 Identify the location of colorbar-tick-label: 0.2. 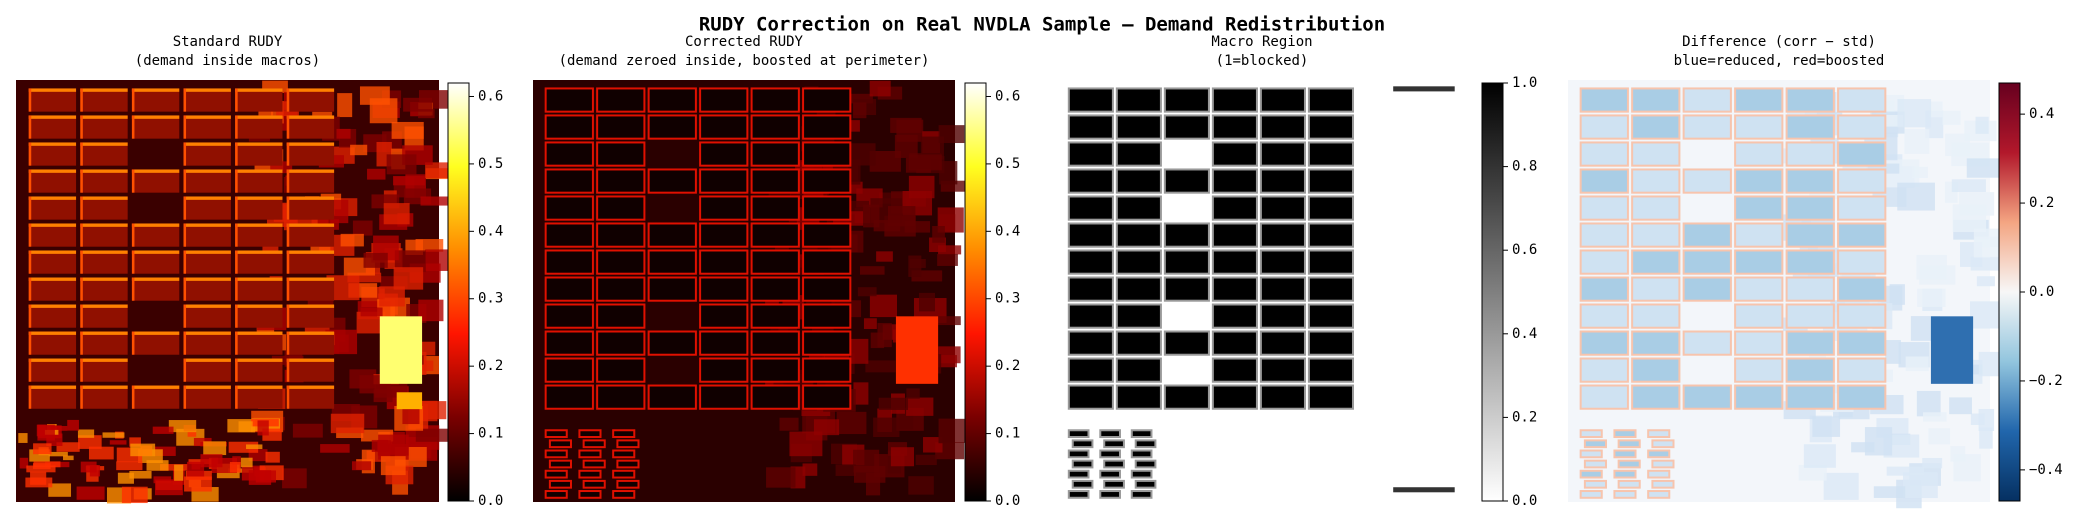
(490, 366).